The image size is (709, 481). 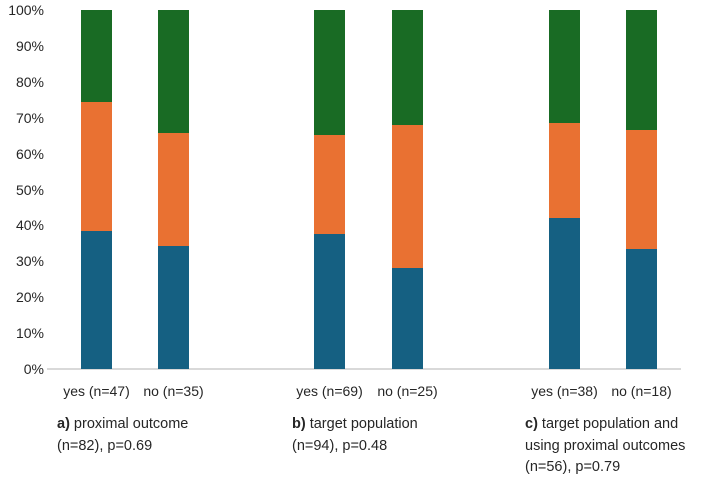 What do you see at coordinates (29, 333) in the screenshot?
I see `y-tick-label: 10%` at bounding box center [29, 333].